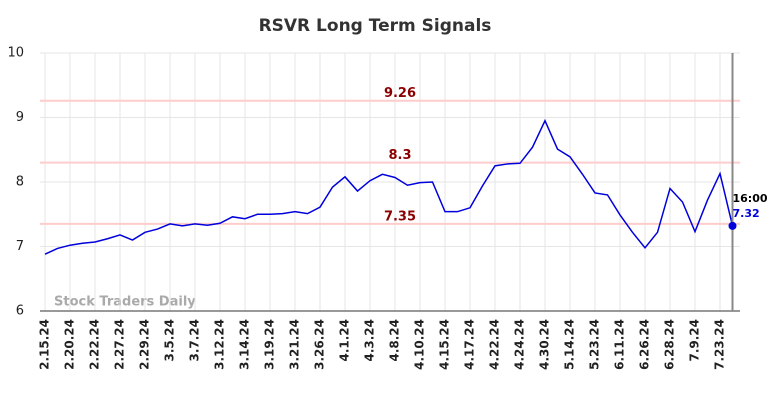  I want to click on x-tick-label: 5.14.24, so click(570, 344).